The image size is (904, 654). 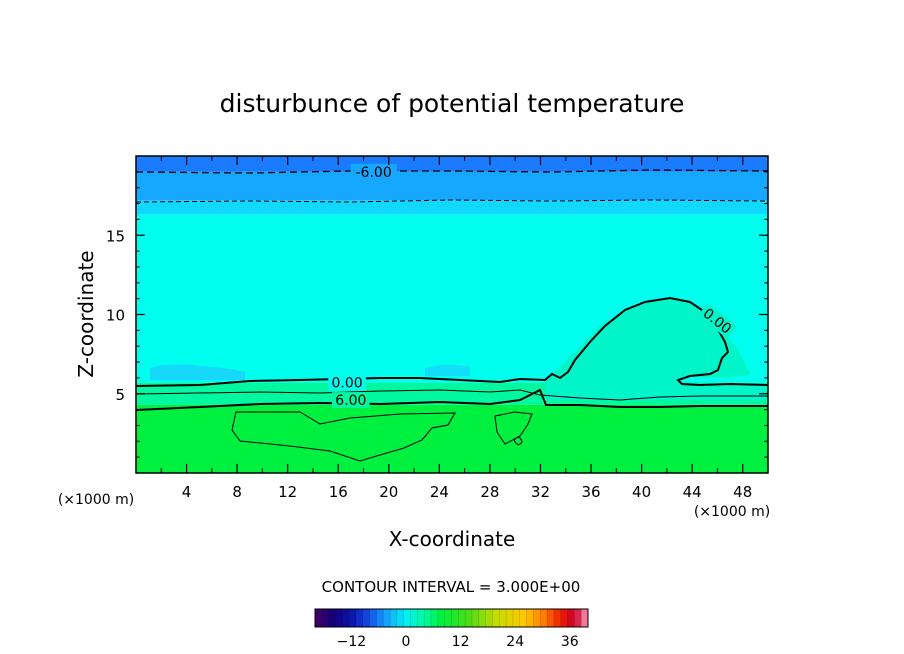 I want to click on contour-label-0: -6.00, so click(x=374, y=173).